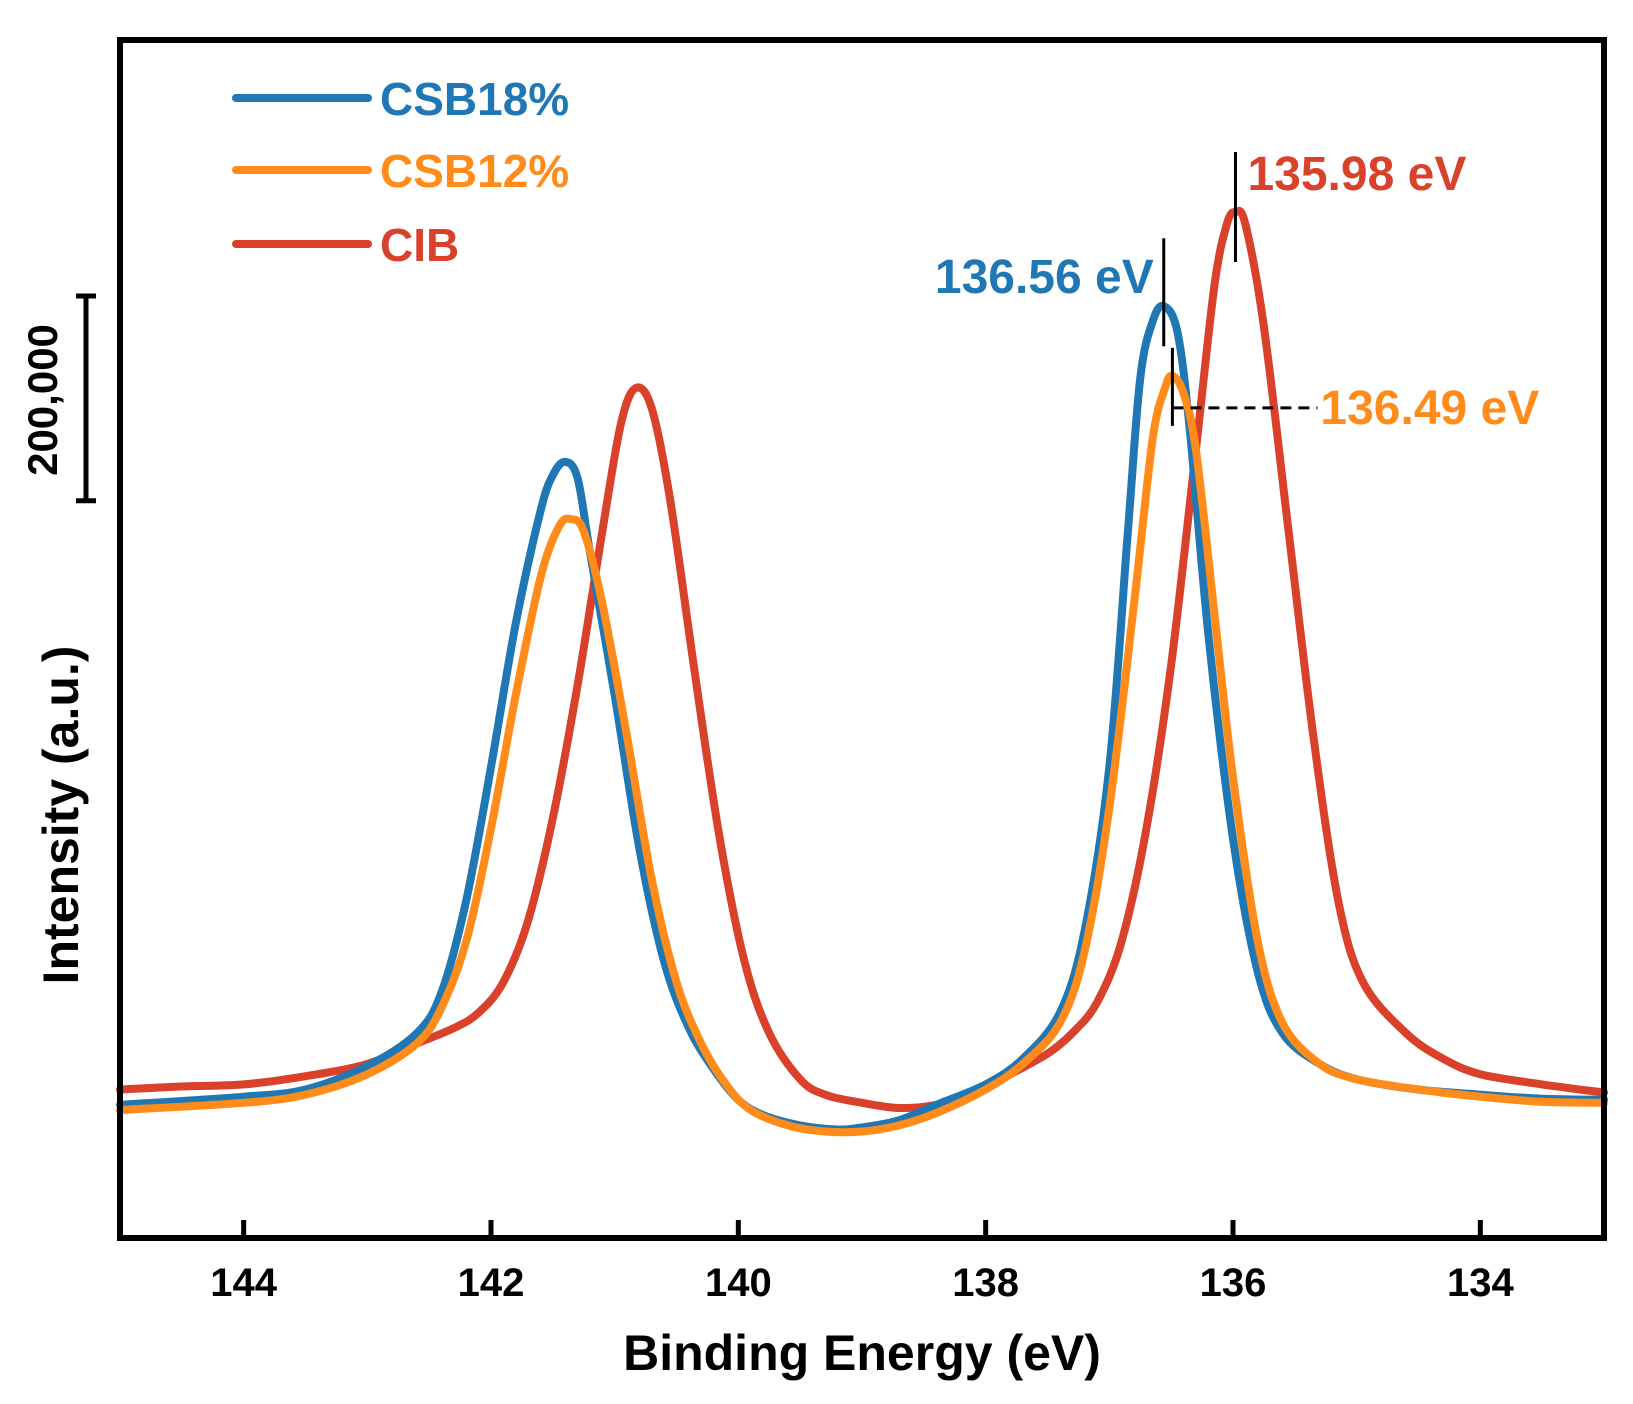  What do you see at coordinates (985, 1283) in the screenshot?
I see `x-tick-label-138: 138` at bounding box center [985, 1283].